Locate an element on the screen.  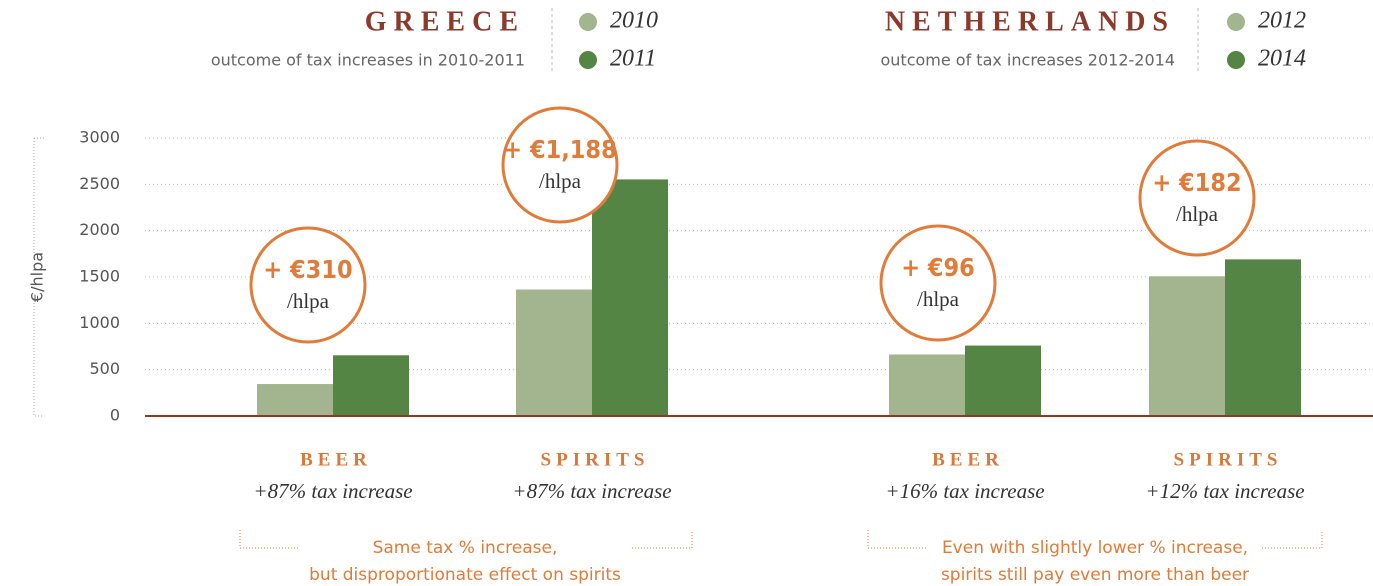
y-axis-label: €/hlpa is located at coordinates (37, 277).